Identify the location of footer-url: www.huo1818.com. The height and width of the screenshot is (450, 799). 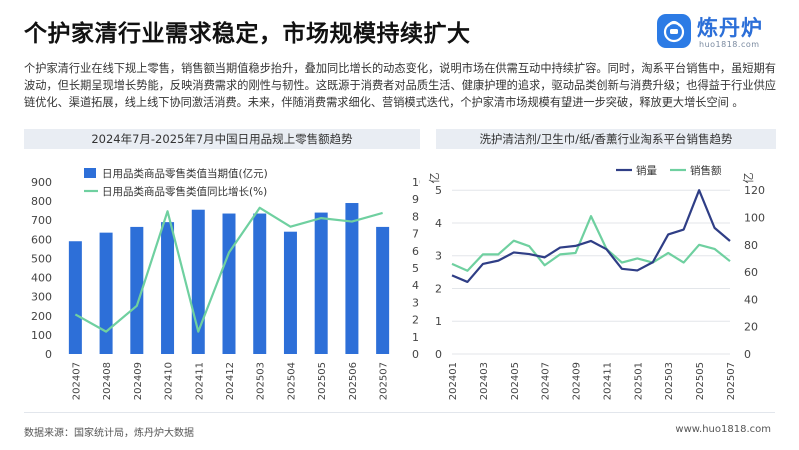
(723, 429).